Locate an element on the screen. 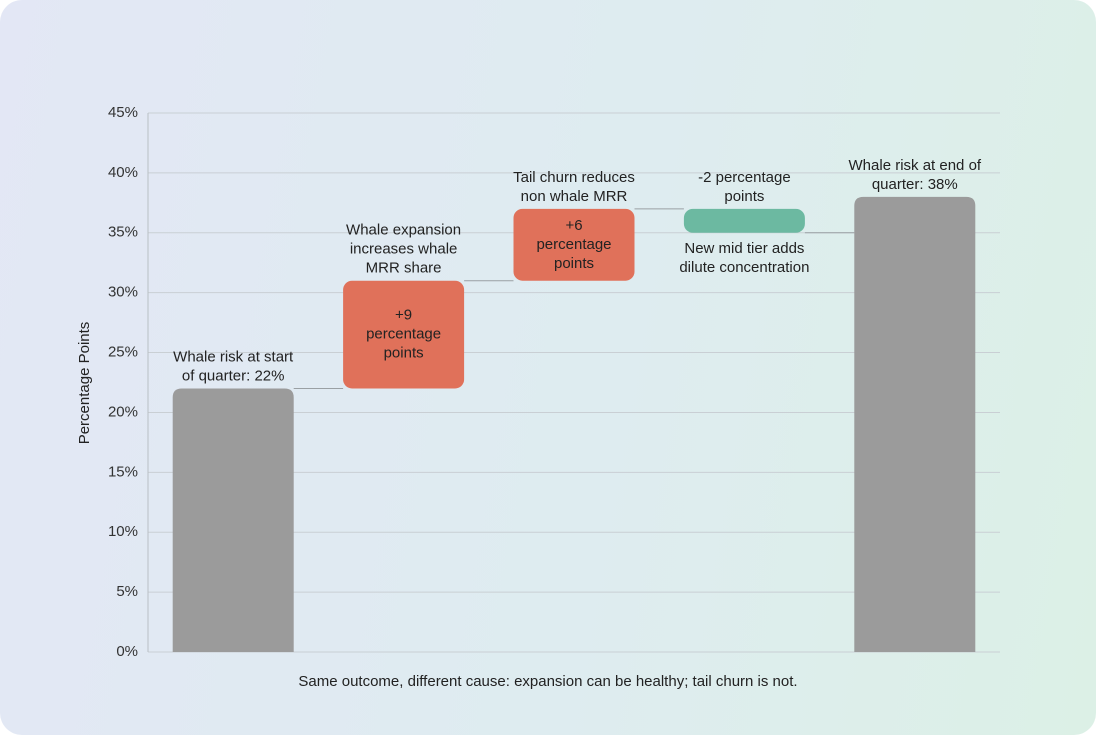 This screenshot has height=735, width=1096. text-line: Tail churn reduces is located at coordinates (574, 177).